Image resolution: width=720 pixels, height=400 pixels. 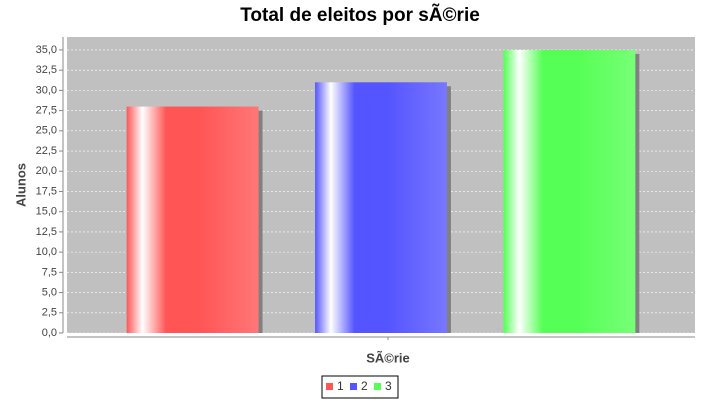 What do you see at coordinates (364, 386) in the screenshot?
I see `legend-label: 2` at bounding box center [364, 386].